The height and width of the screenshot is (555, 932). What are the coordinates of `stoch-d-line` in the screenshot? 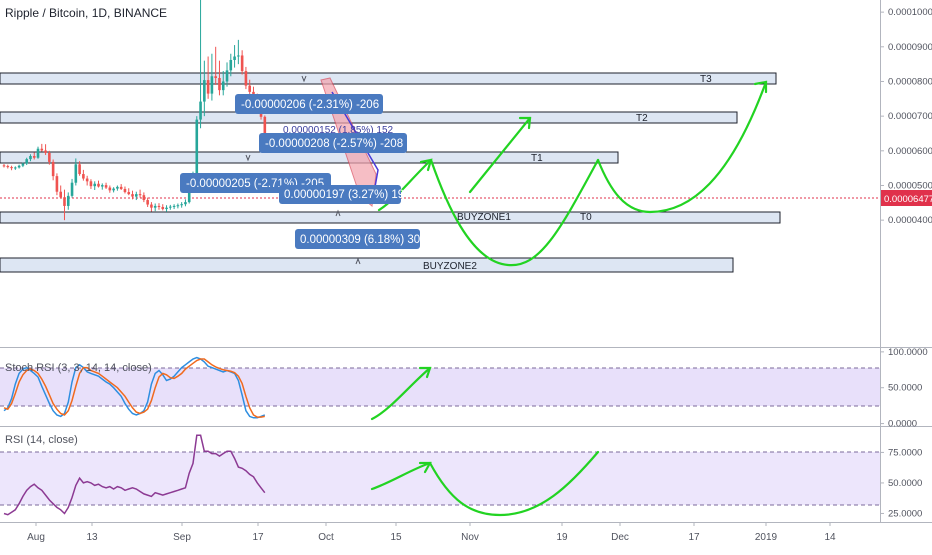 It's located at (134, 388).